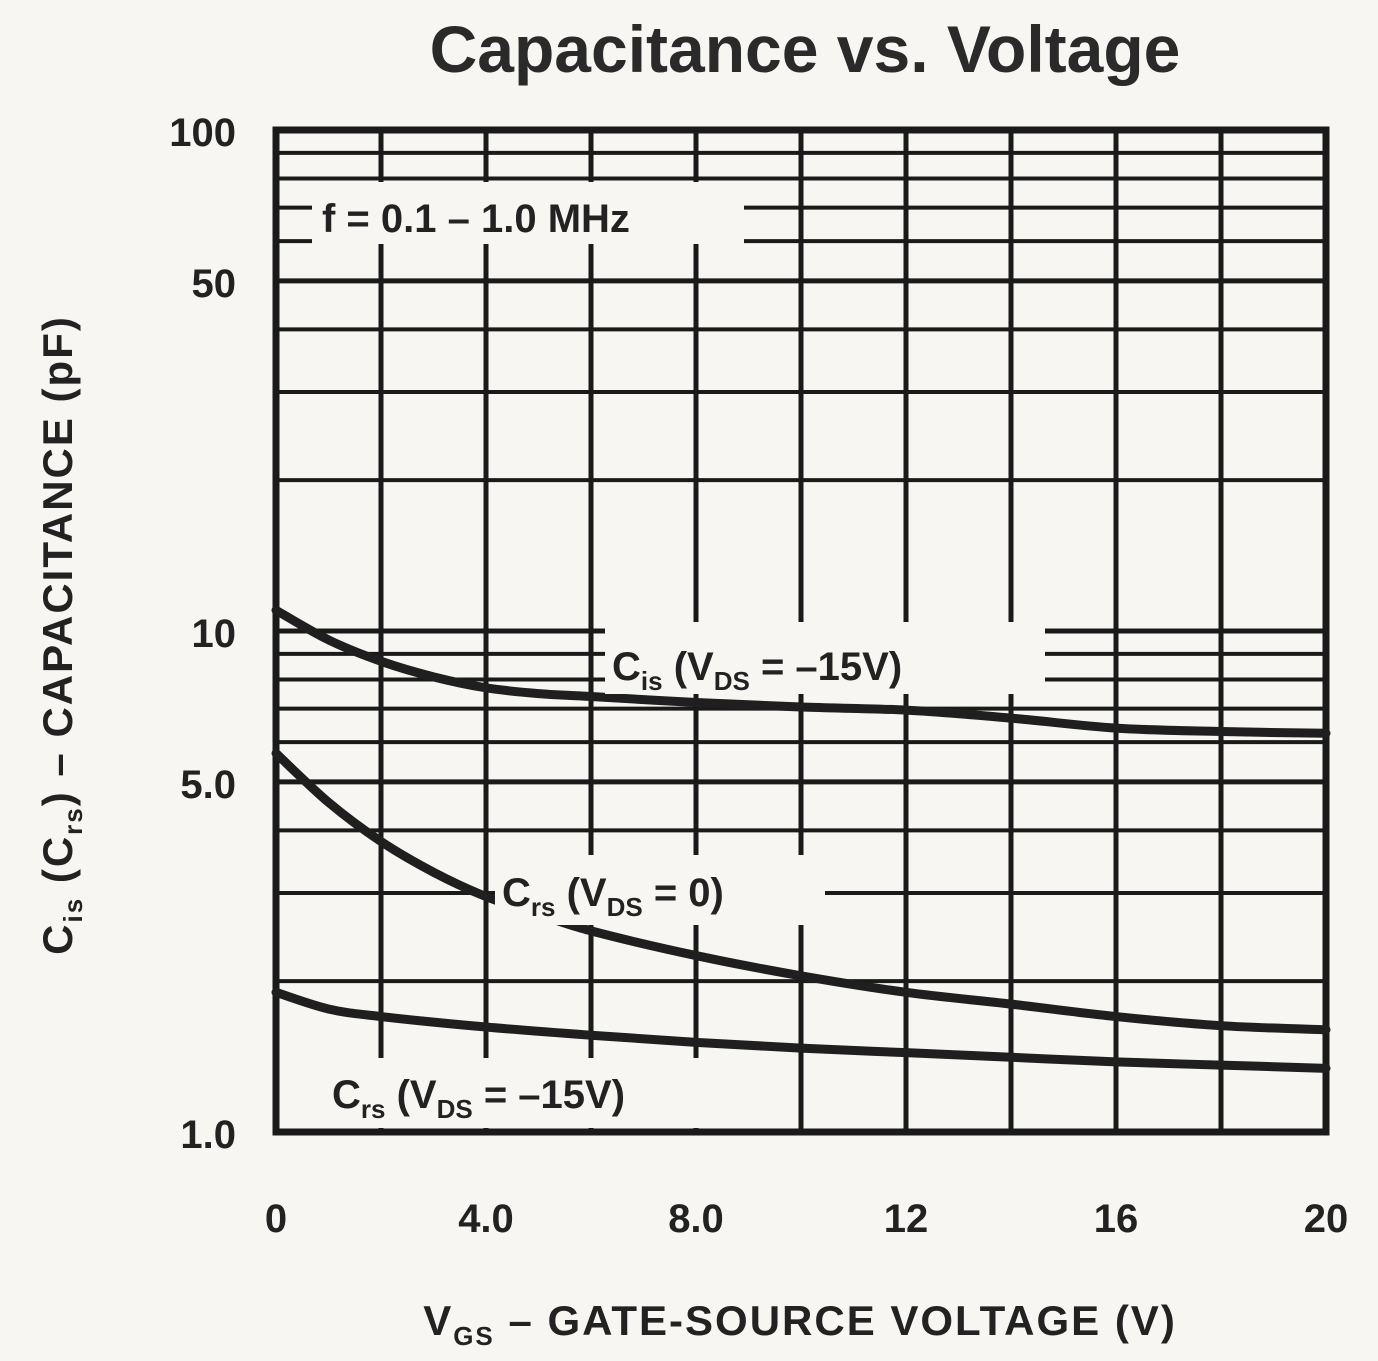 The image size is (1378, 1361). Describe the element at coordinates (800, 1324) in the screenshot. I see `x-axis-label: VGS – GATE-SOURCE VOLTAGE (V)` at that location.